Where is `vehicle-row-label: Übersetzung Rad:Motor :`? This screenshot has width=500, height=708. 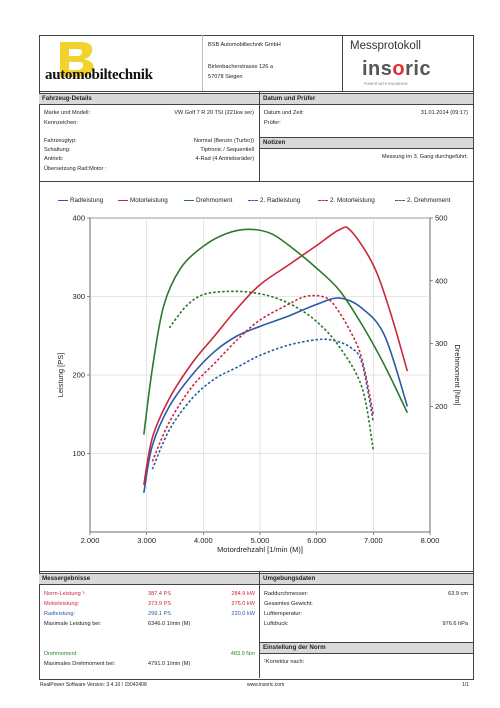
vehicle-row-label: Übersetzung Rad:Motor : is located at coordinates (75, 169).